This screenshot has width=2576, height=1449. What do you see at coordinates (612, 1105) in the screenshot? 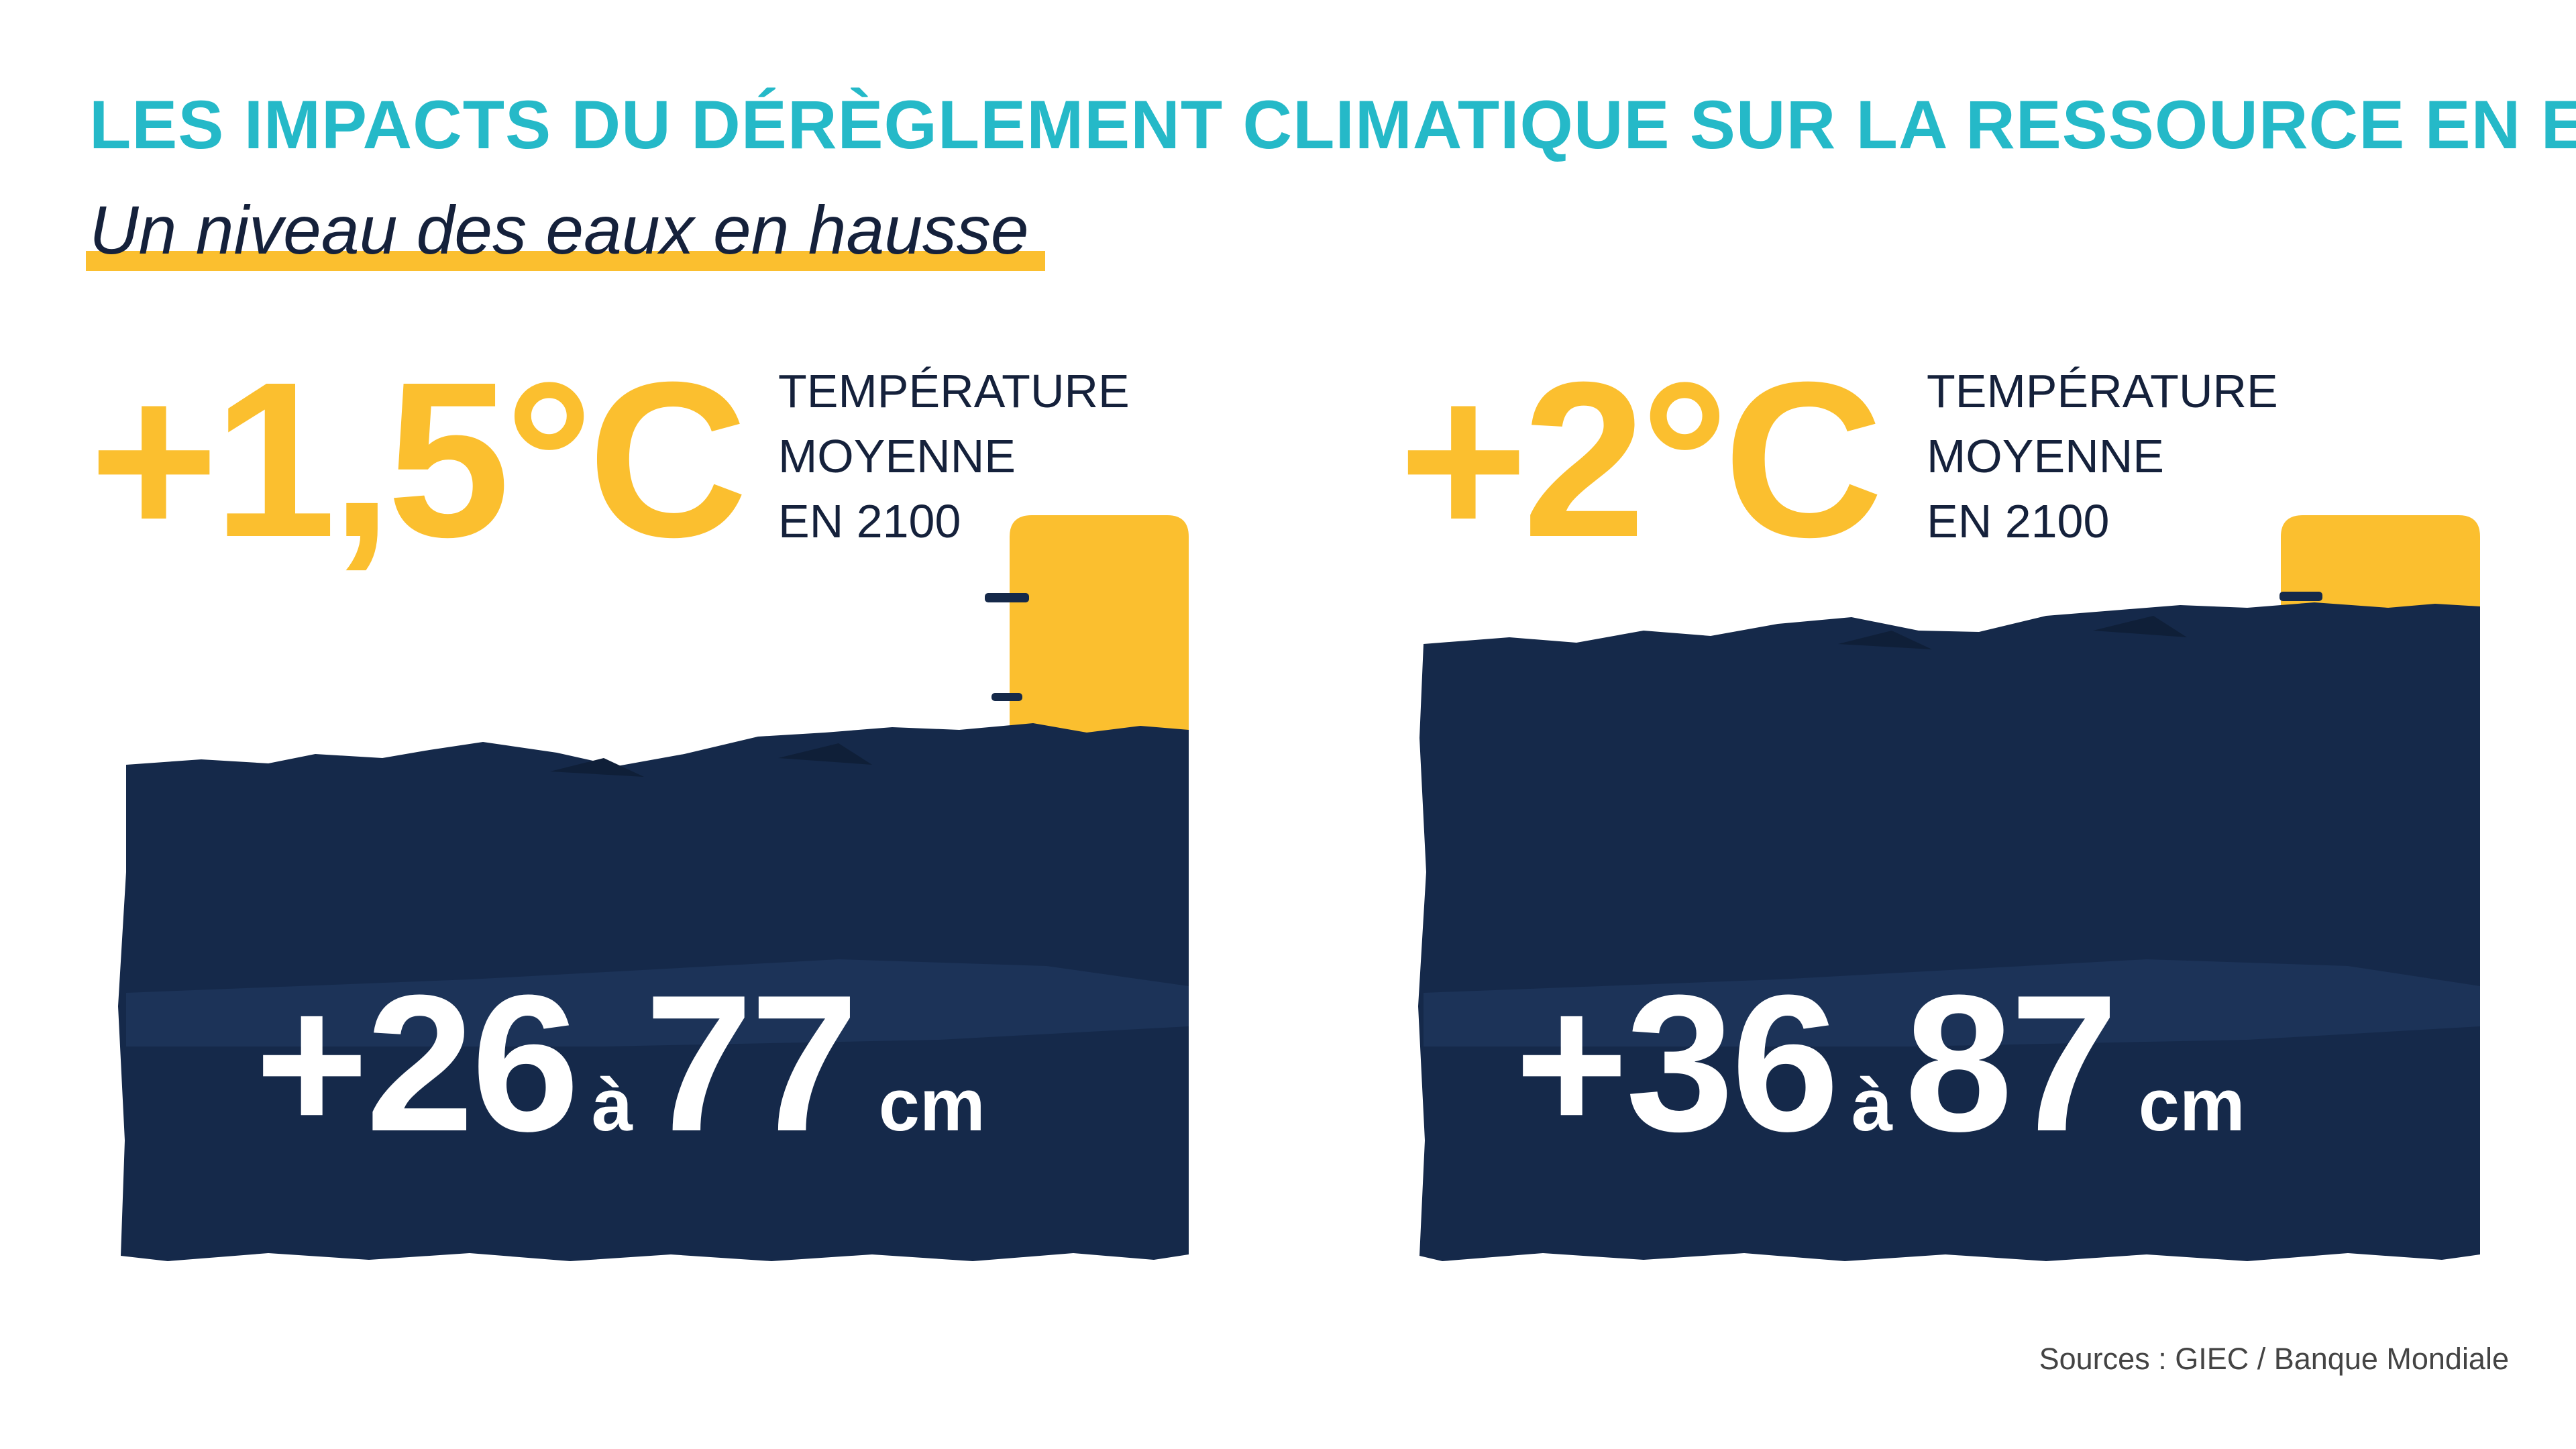
I see `scenario-1-rise-separator: à` at bounding box center [612, 1105].